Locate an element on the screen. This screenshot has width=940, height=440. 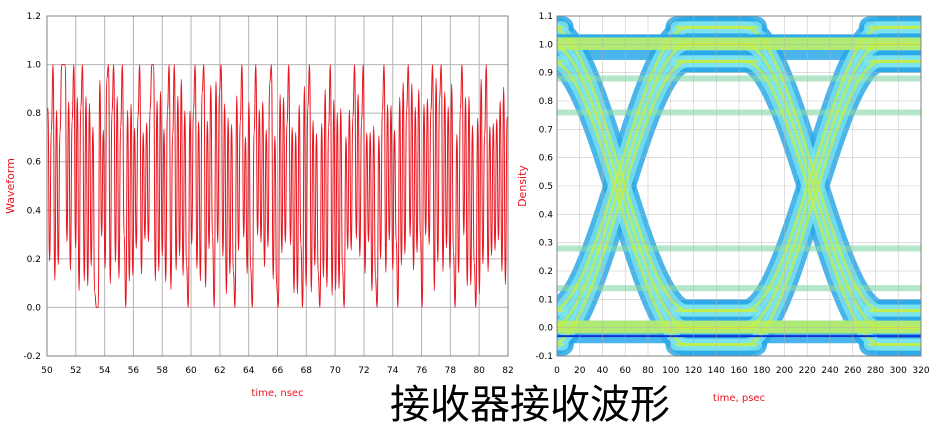
x-tick-label: 260 is located at coordinates (852, 371).